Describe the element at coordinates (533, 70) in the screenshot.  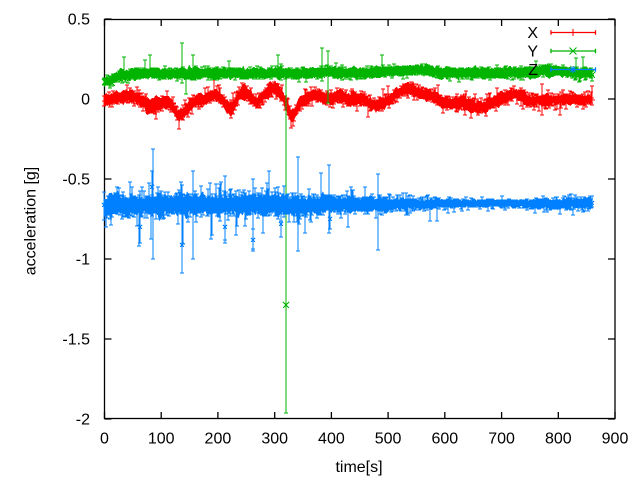
I see `svg-text: Z` at that location.